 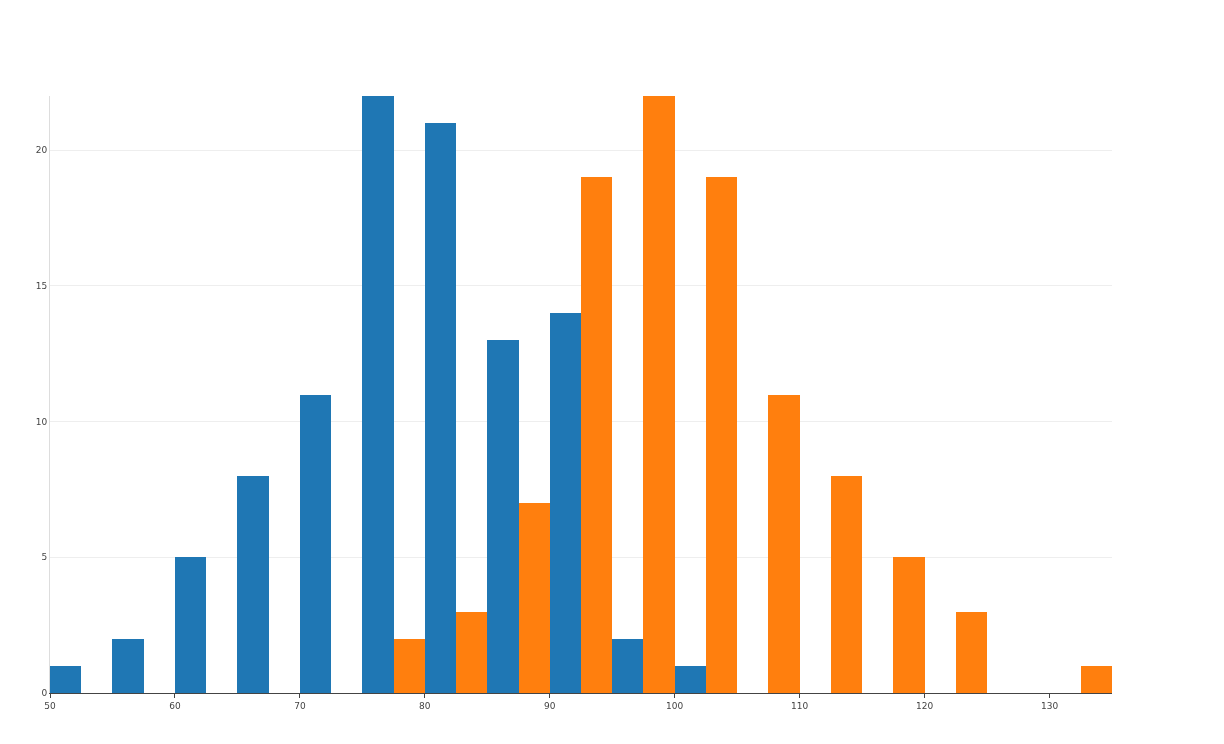 I want to click on x-tick-label: 100, so click(x=675, y=705).